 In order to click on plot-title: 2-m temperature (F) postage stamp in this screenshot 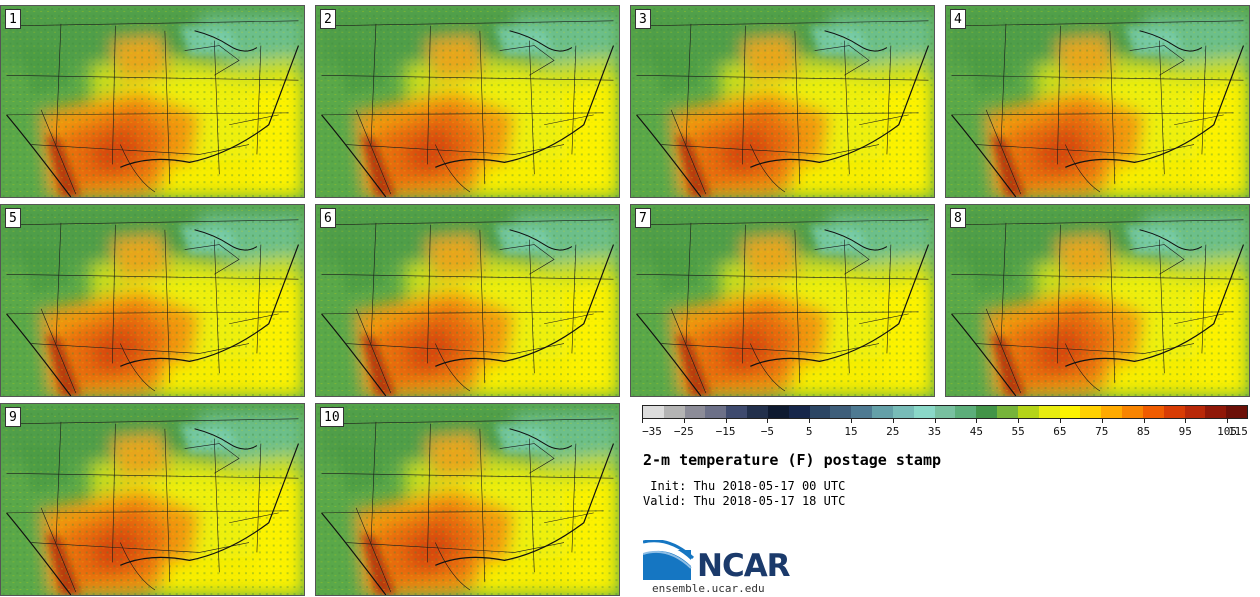, I will do `click(792, 460)`.